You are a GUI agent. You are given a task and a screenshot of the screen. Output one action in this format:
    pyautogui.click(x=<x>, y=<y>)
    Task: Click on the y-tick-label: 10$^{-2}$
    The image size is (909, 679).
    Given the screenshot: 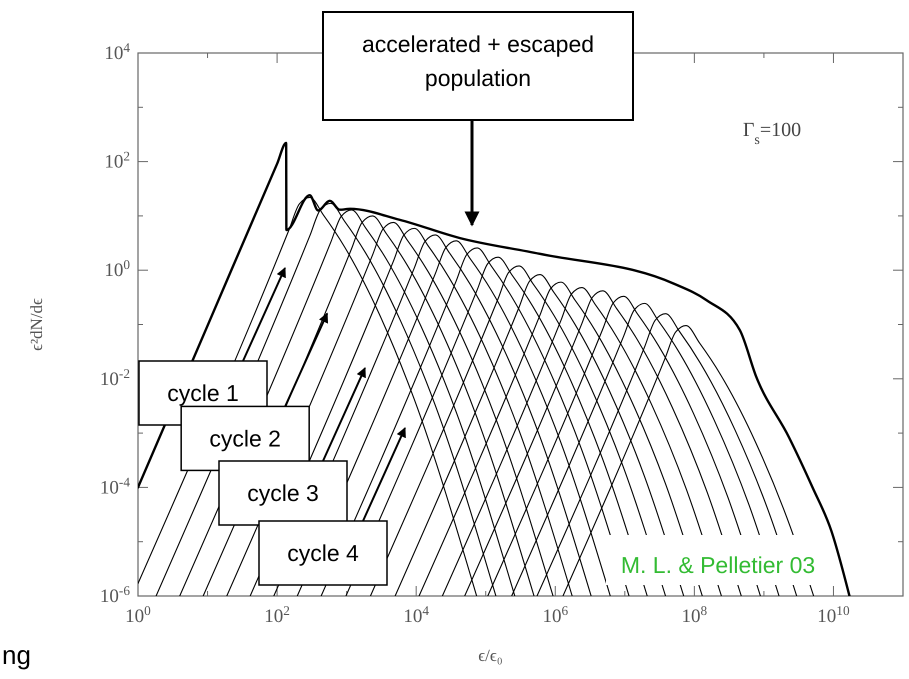 What is the action you would take?
    pyautogui.click(x=115, y=377)
    